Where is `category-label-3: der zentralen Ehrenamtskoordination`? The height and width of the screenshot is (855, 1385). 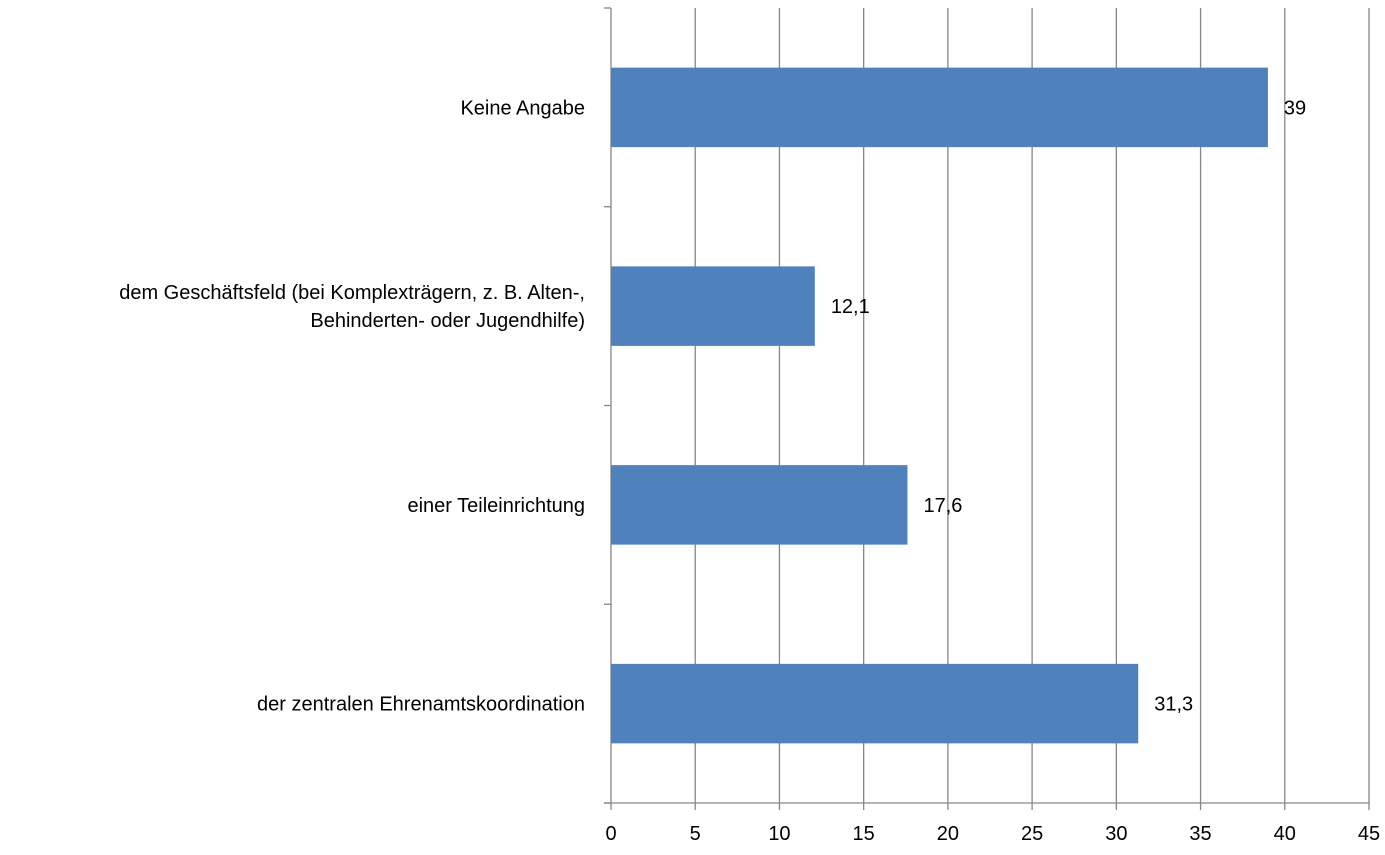
category-label-3: der zentralen Ehrenamtskoordination is located at coordinates (421, 705).